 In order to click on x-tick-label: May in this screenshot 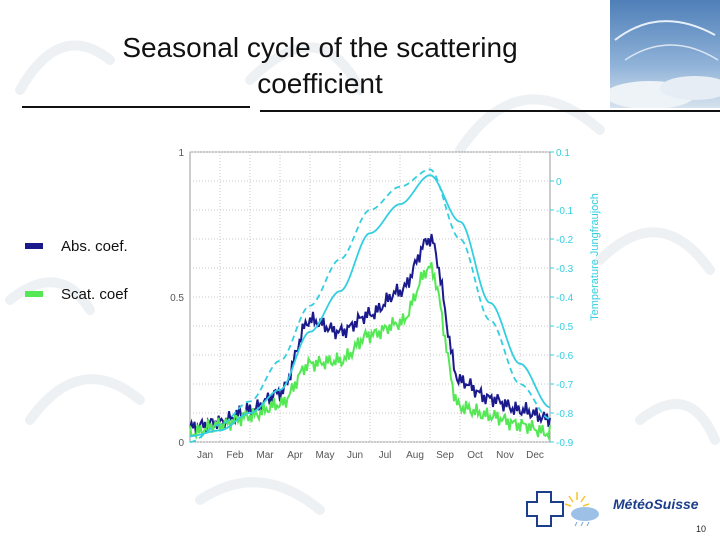, I will do `click(325, 455)`.